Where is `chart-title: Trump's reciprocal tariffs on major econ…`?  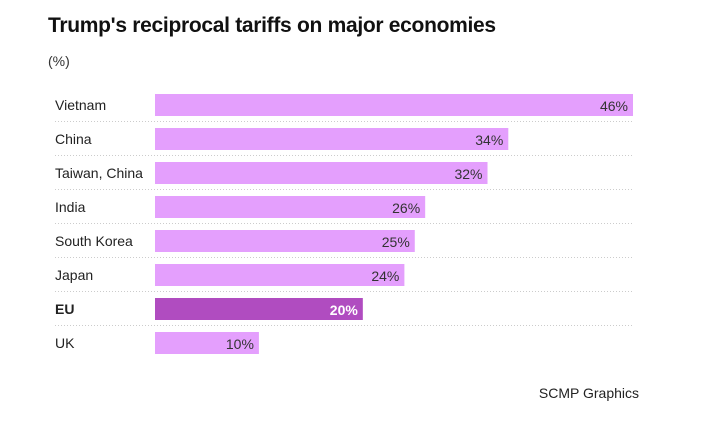 chart-title: Trump's reciprocal tariffs on major econ… is located at coordinates (272, 25).